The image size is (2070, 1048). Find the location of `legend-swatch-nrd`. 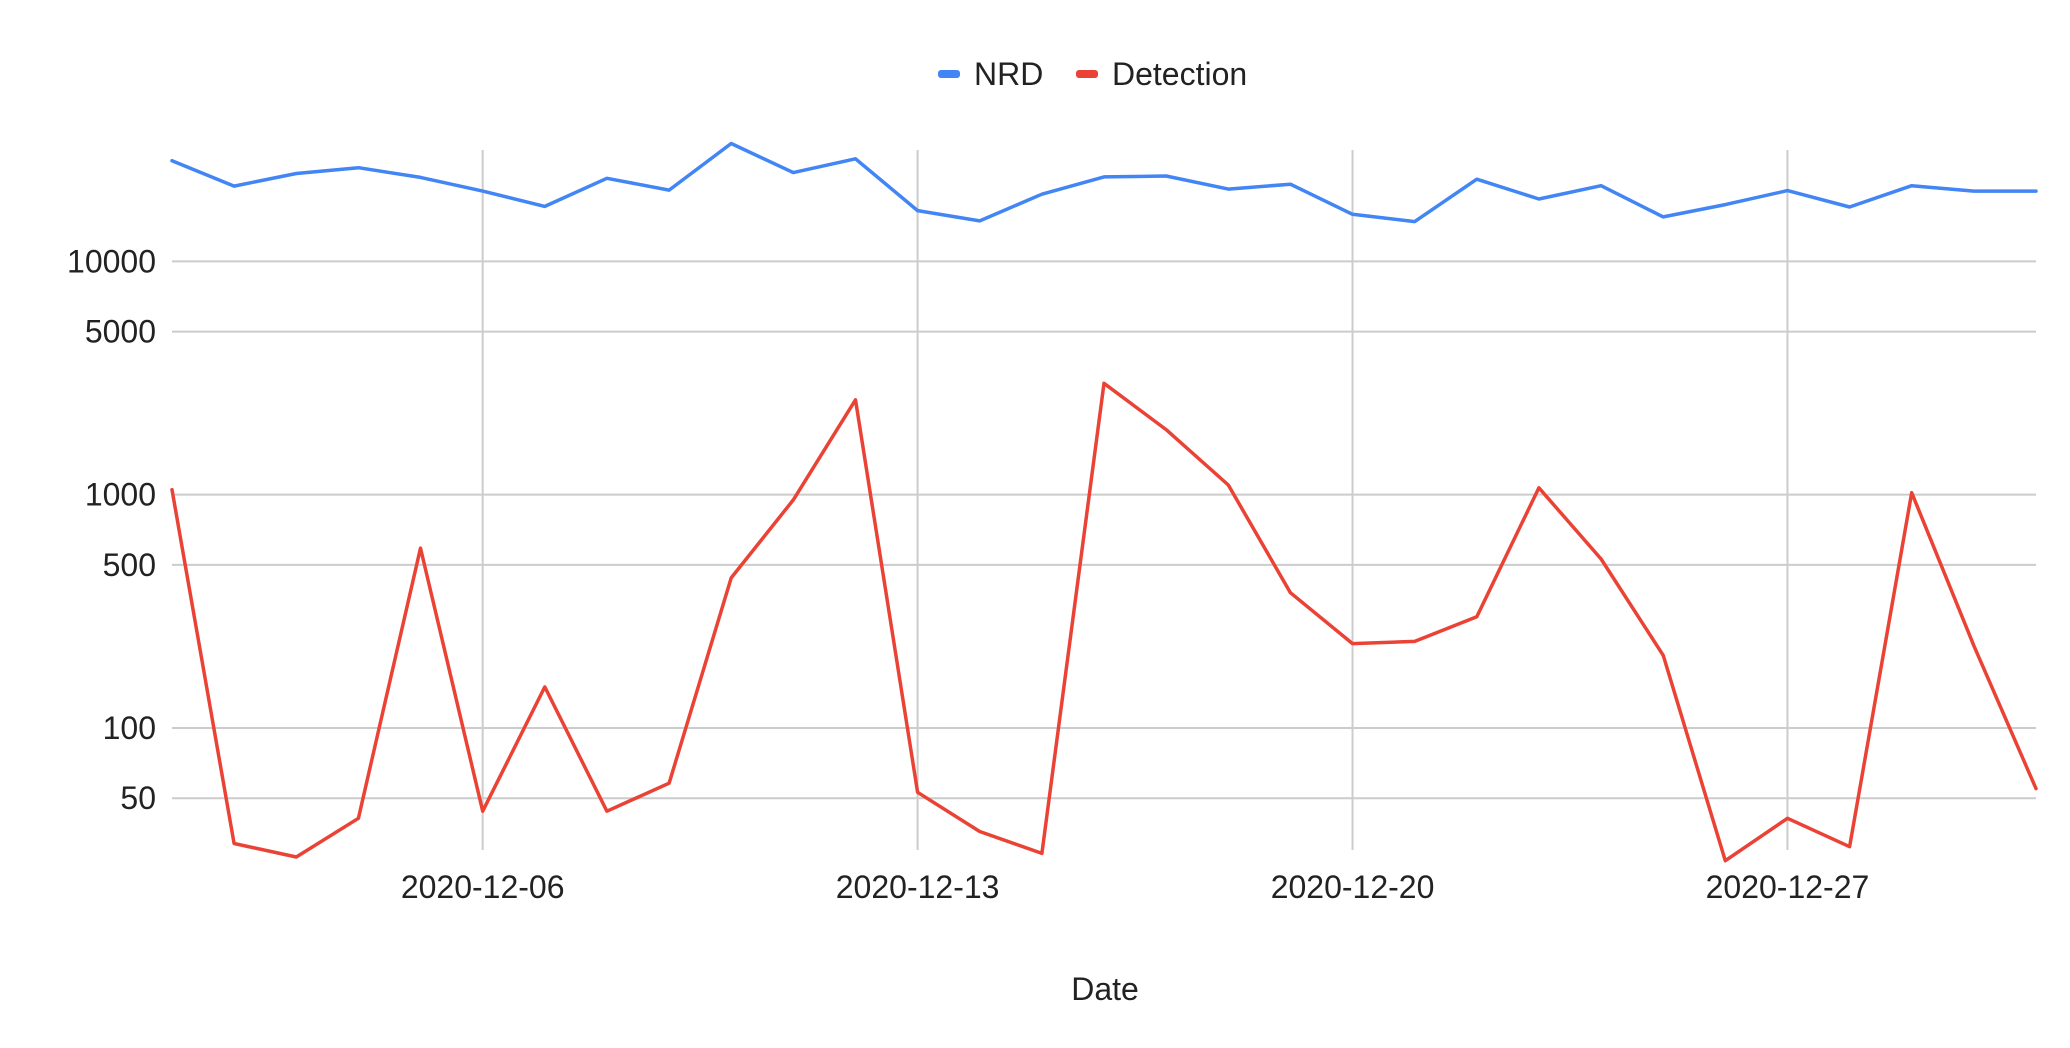

legend-swatch-nrd is located at coordinates (949, 74).